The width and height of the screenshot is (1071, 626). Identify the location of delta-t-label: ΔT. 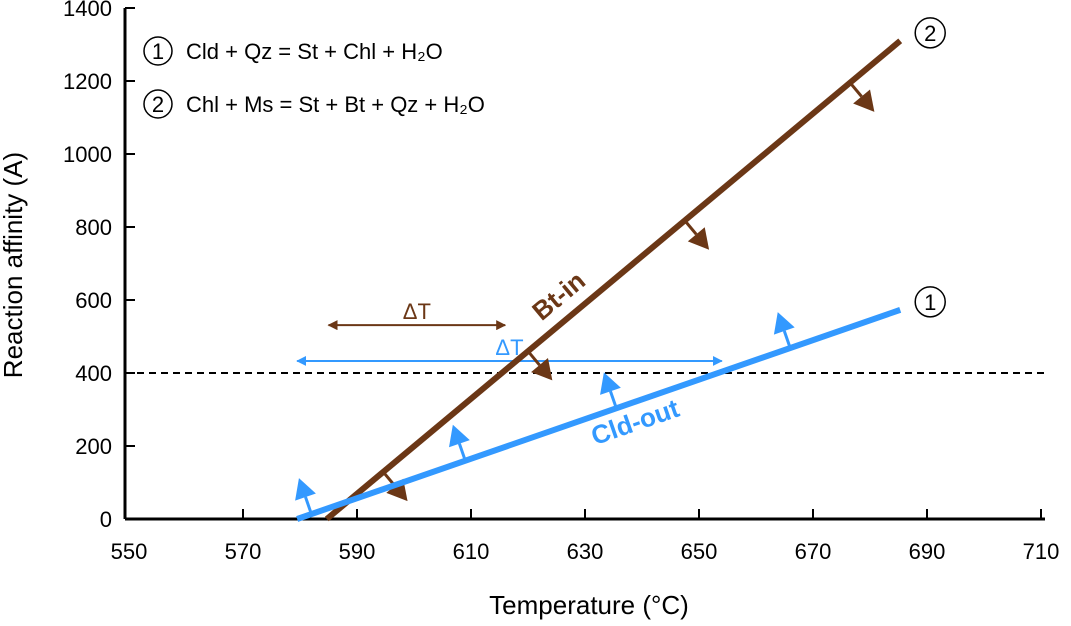
(417, 311).